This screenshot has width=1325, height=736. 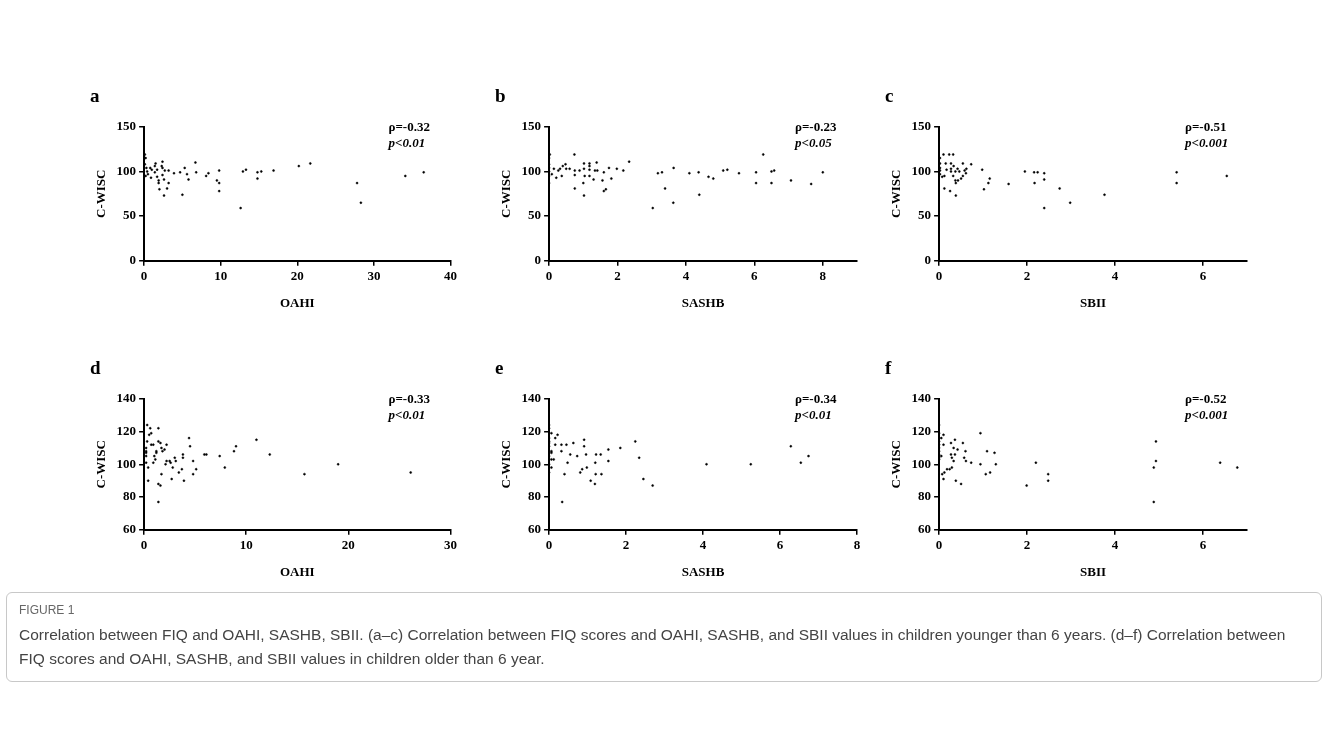 What do you see at coordinates (47, 610) in the screenshot?
I see `text: FIGURE 1` at bounding box center [47, 610].